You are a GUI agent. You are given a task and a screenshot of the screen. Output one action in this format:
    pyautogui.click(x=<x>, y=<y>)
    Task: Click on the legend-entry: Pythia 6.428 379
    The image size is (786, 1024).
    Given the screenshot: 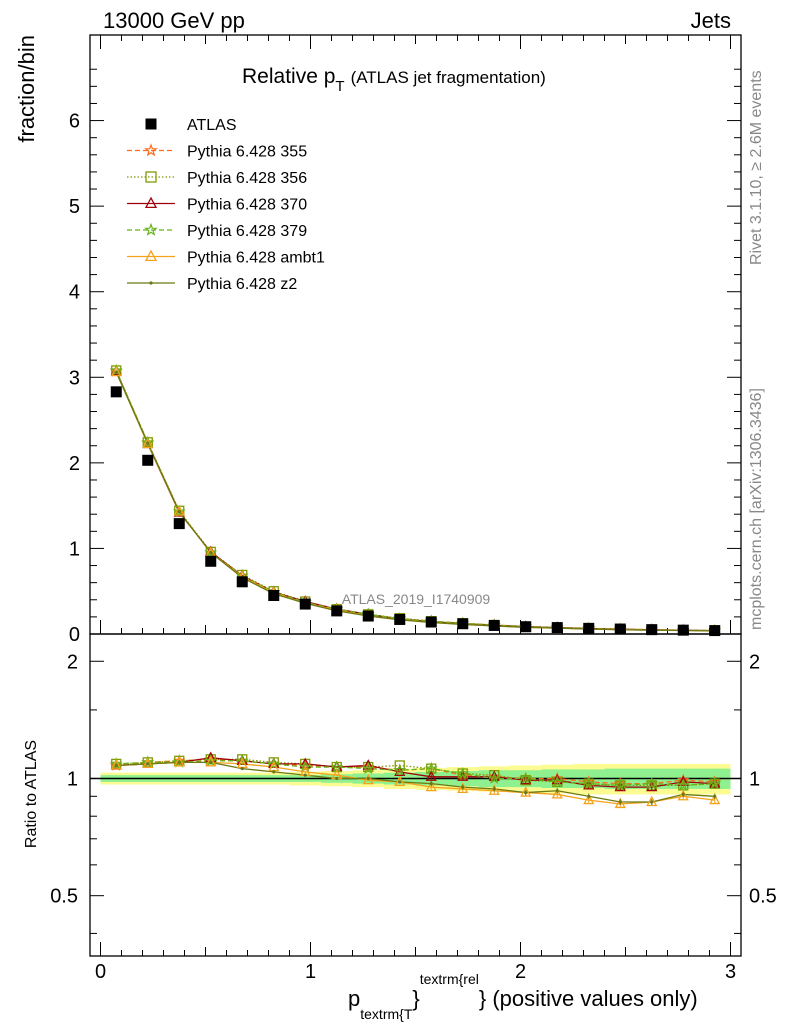 What is the action you would take?
    pyautogui.click(x=217, y=231)
    